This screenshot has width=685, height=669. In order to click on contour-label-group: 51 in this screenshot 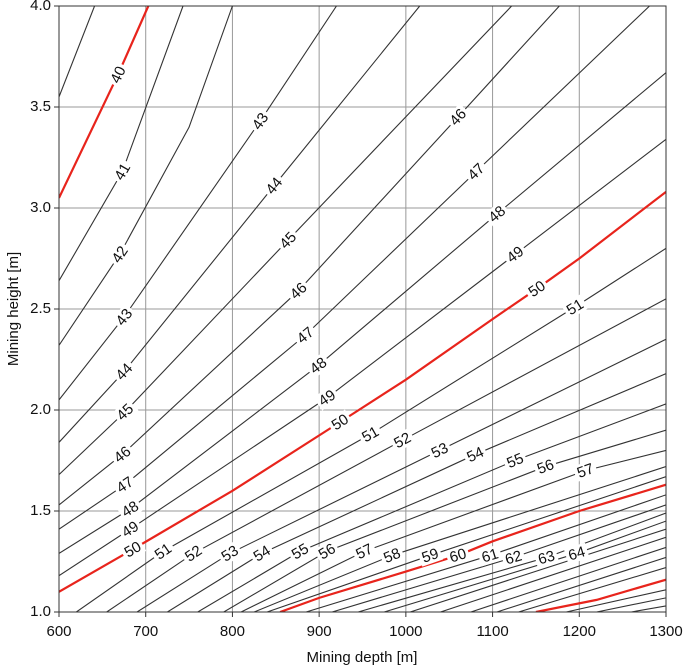, I will do `click(575, 307)`.